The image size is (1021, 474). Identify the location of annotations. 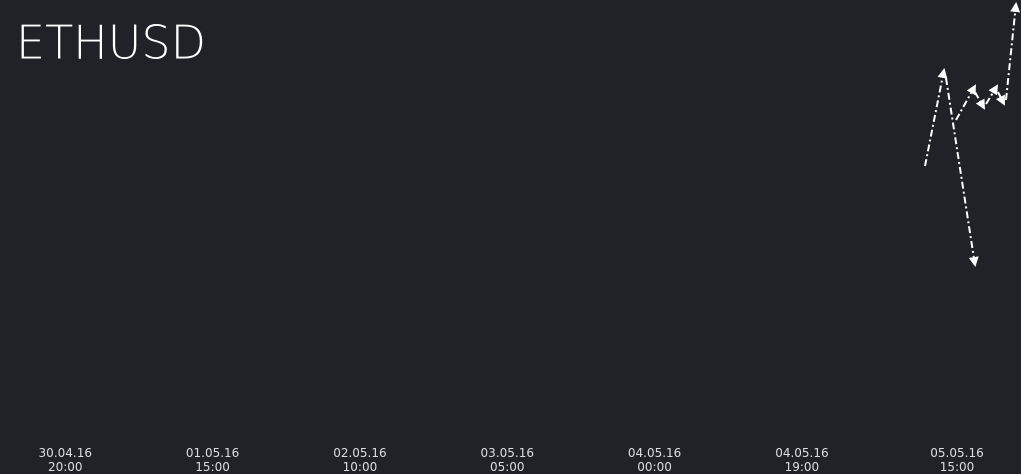
(972, 134).